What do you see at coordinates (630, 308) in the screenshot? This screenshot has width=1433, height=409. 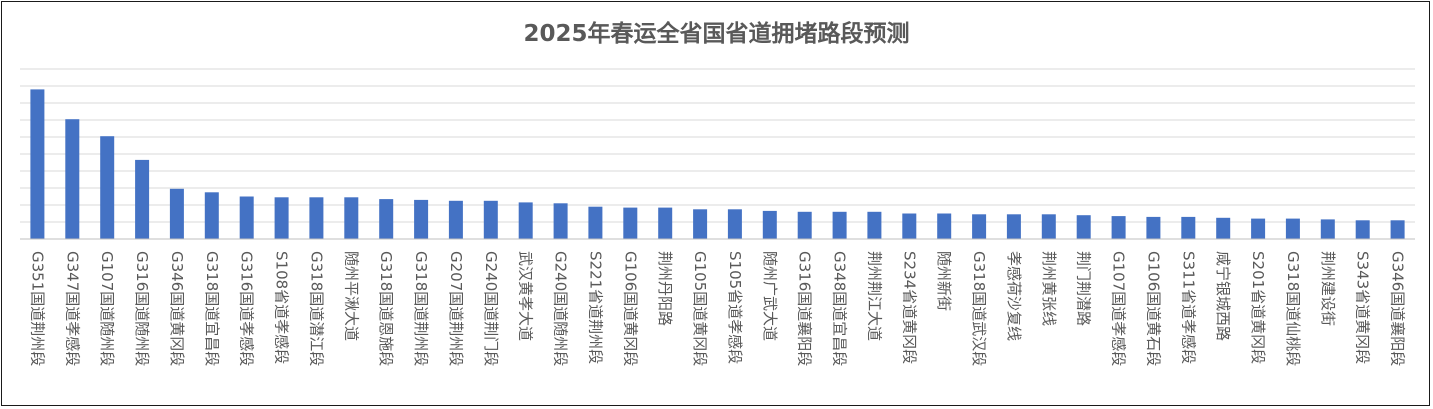 I see `category-label: G106国道黄冈段` at bounding box center [630, 308].